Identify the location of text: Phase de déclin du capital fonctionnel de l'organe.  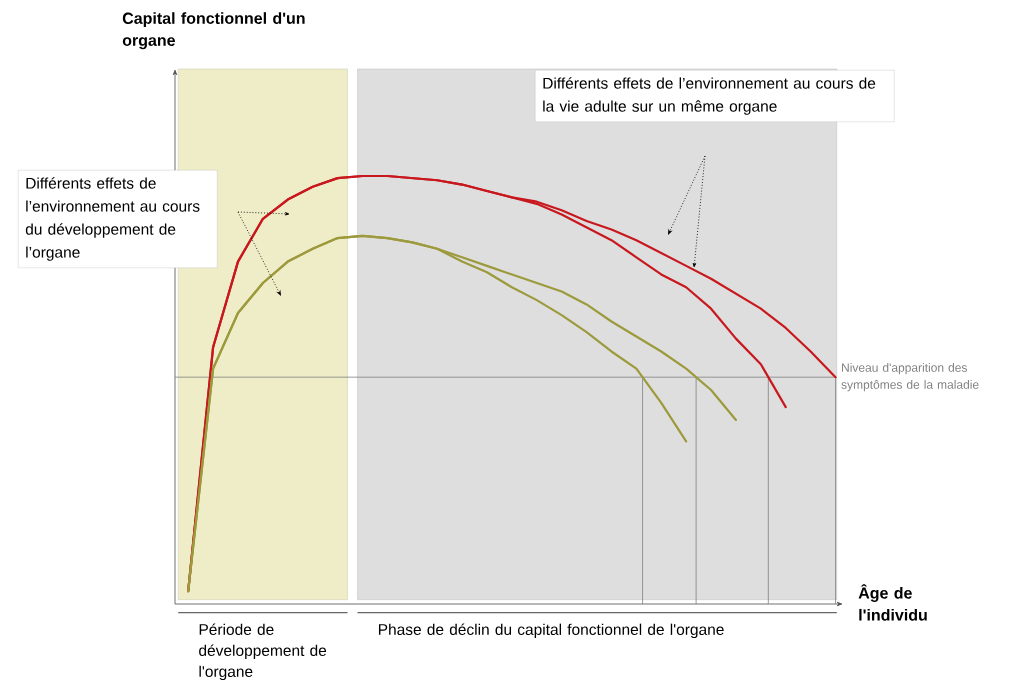
(551, 631).